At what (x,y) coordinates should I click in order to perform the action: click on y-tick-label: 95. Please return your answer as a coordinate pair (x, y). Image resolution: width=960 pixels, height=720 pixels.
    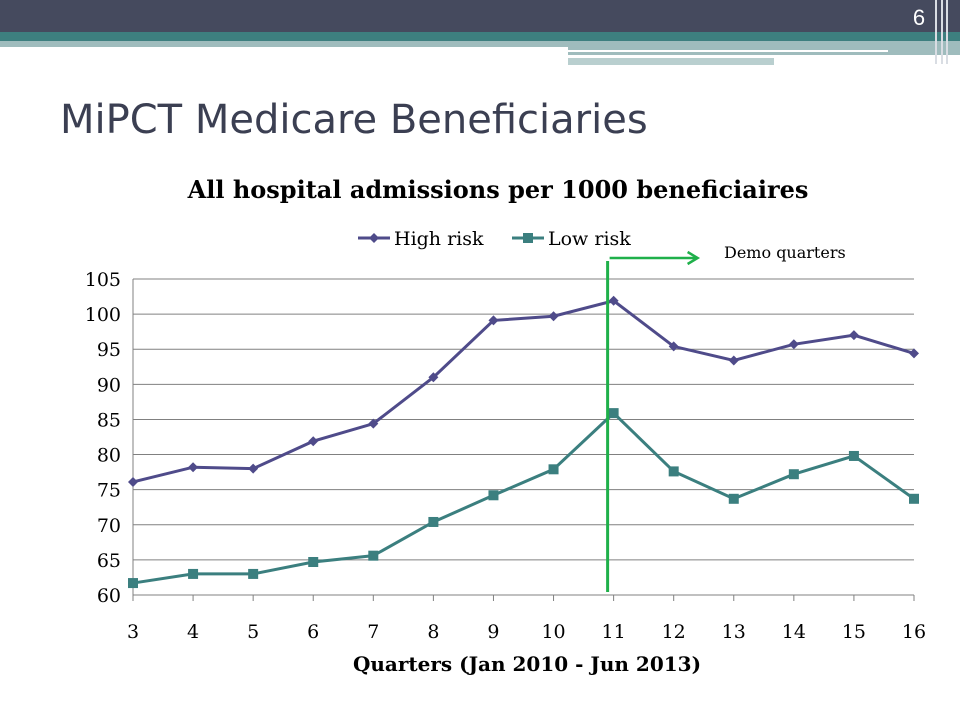
    Looking at the image, I should click on (109, 350).